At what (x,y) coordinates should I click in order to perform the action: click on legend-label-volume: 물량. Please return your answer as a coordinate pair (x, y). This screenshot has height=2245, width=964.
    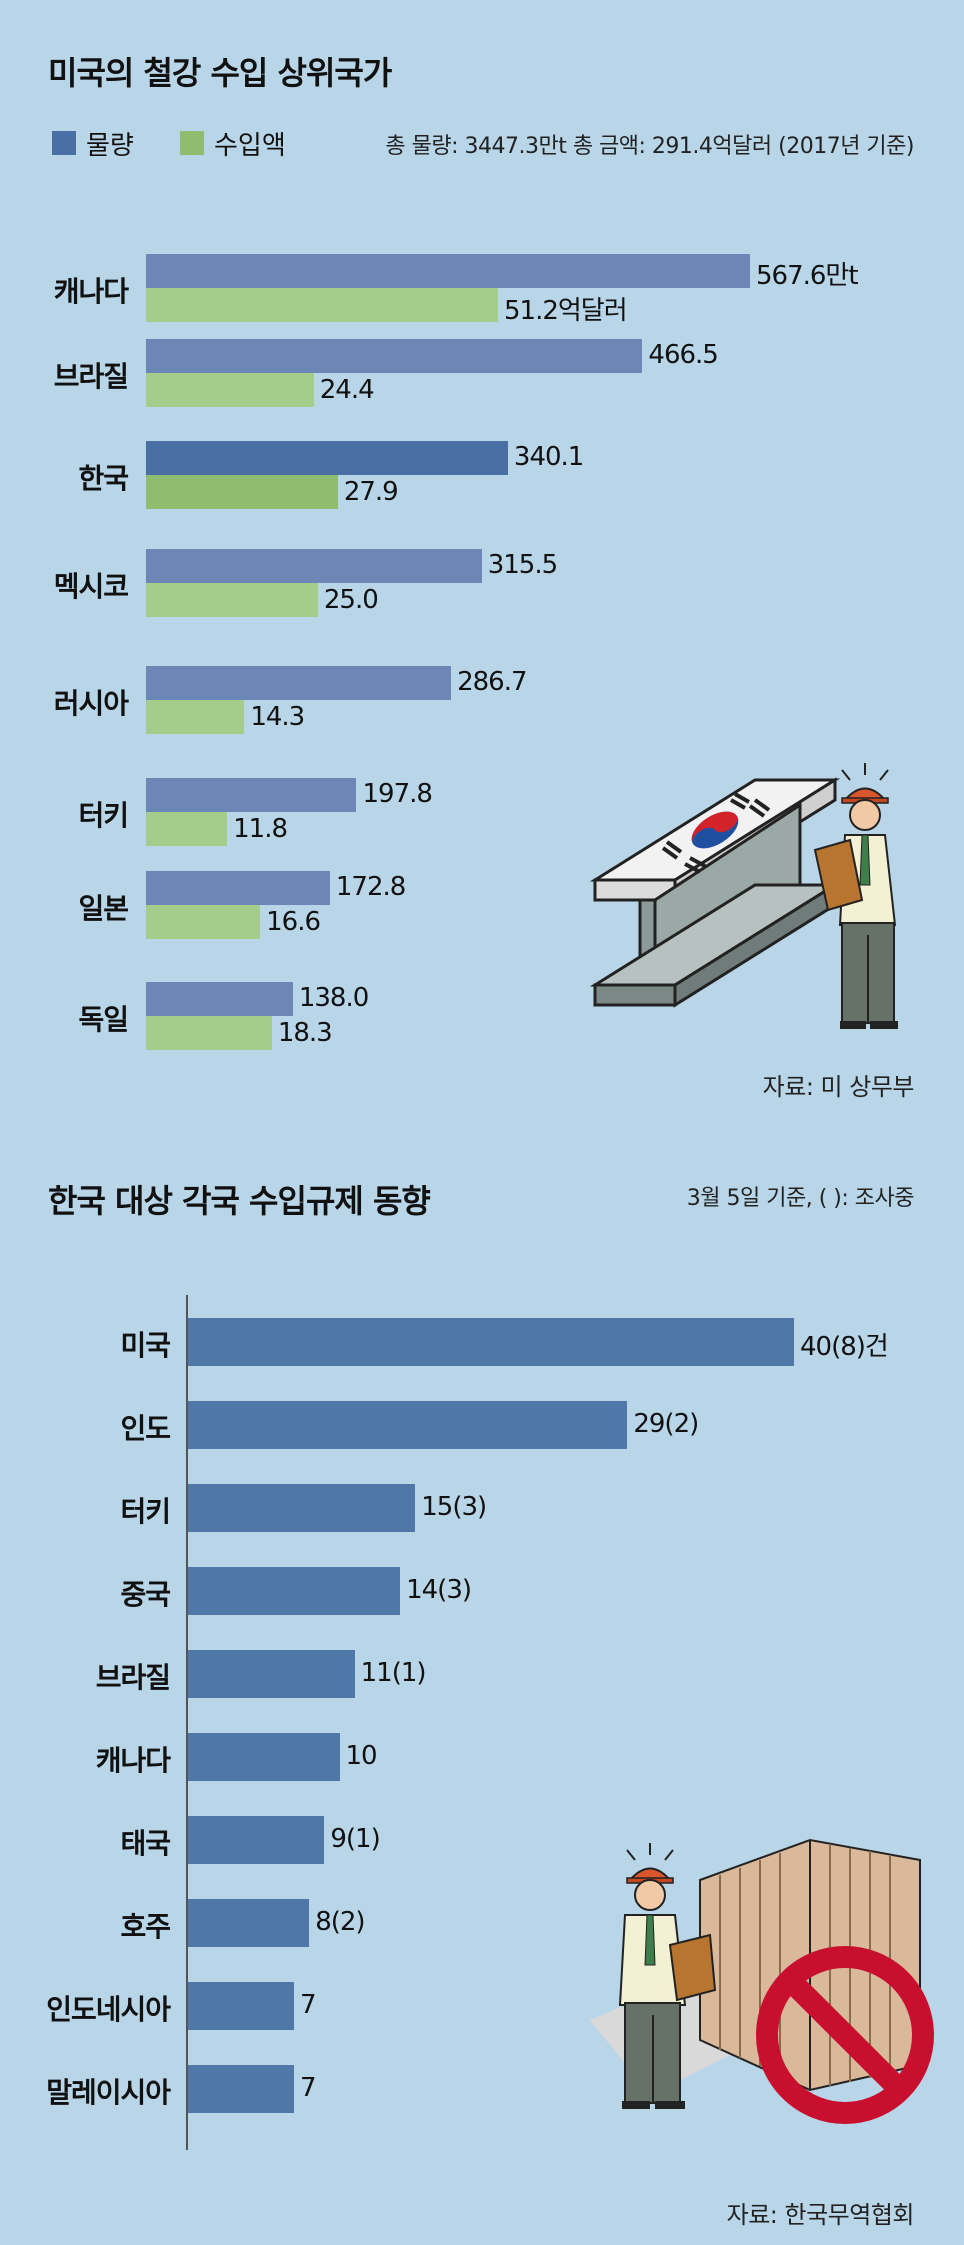
    Looking at the image, I should click on (110, 146).